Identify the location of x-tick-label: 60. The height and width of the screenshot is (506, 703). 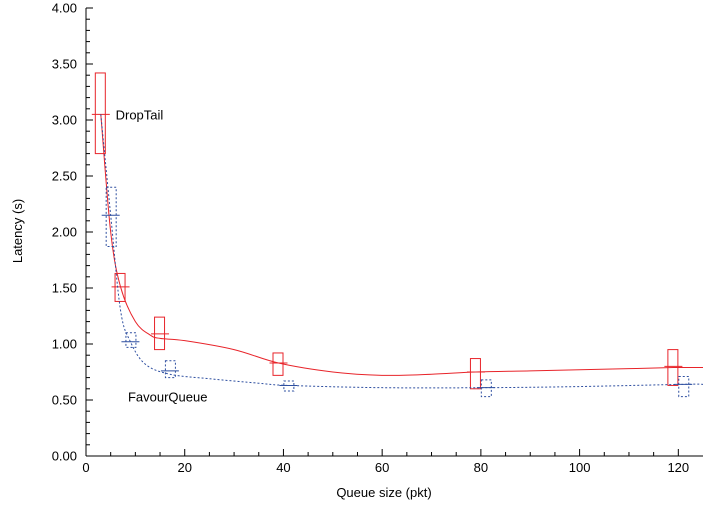
(382, 467).